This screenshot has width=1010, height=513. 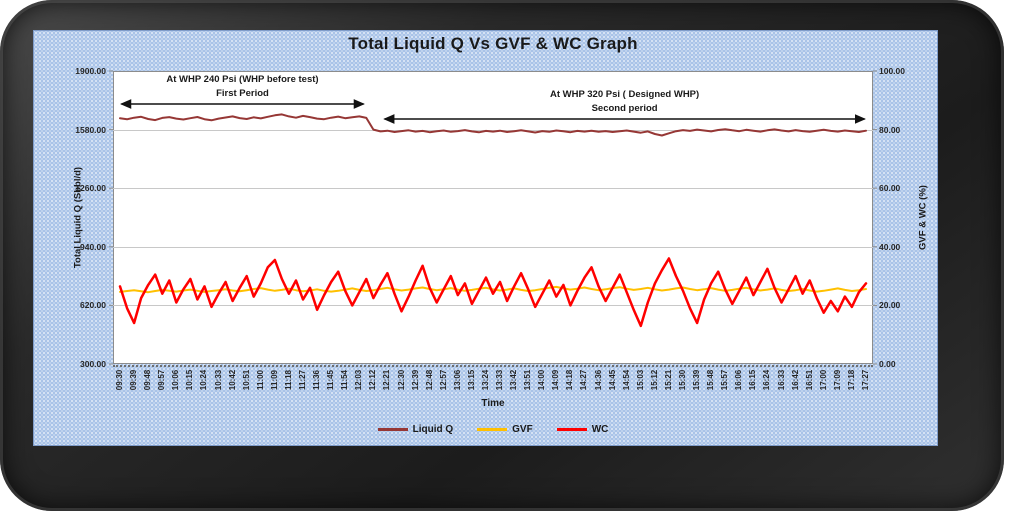 I want to click on x-tick-label: 14:09, so click(x=556, y=380).